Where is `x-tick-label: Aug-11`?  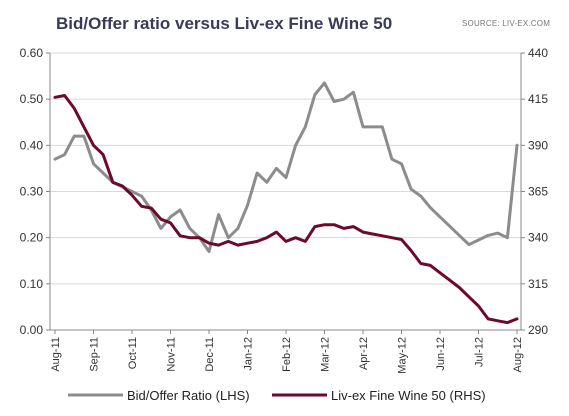 x-tick-label: Aug-11 is located at coordinates (56, 354).